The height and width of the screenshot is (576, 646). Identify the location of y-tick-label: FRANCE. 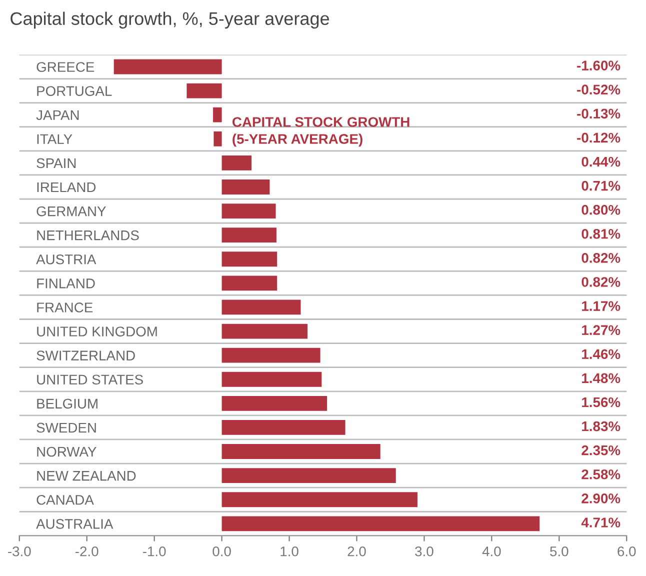
(65, 307).